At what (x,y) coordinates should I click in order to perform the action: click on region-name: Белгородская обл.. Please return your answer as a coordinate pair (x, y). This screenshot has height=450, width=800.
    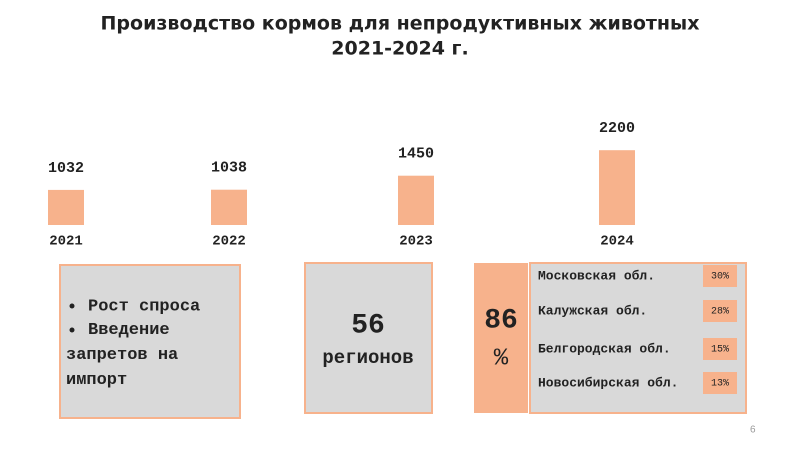
    Looking at the image, I should click on (604, 348).